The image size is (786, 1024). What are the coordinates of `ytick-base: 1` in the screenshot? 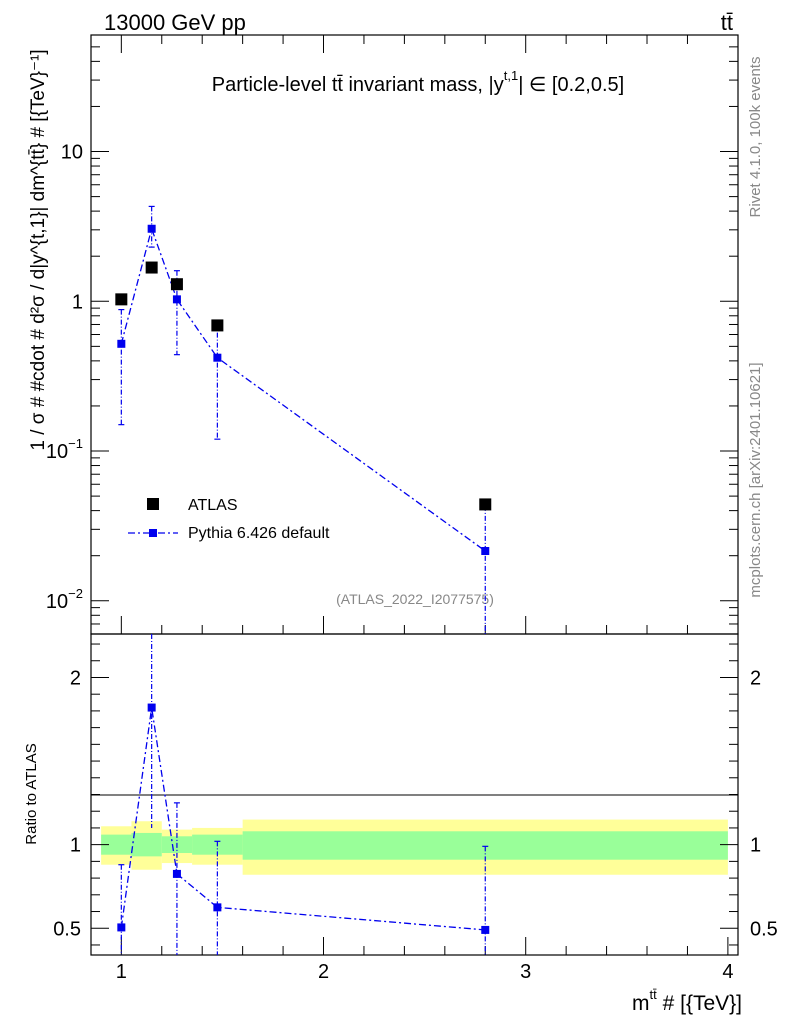 It's located at (77, 302).